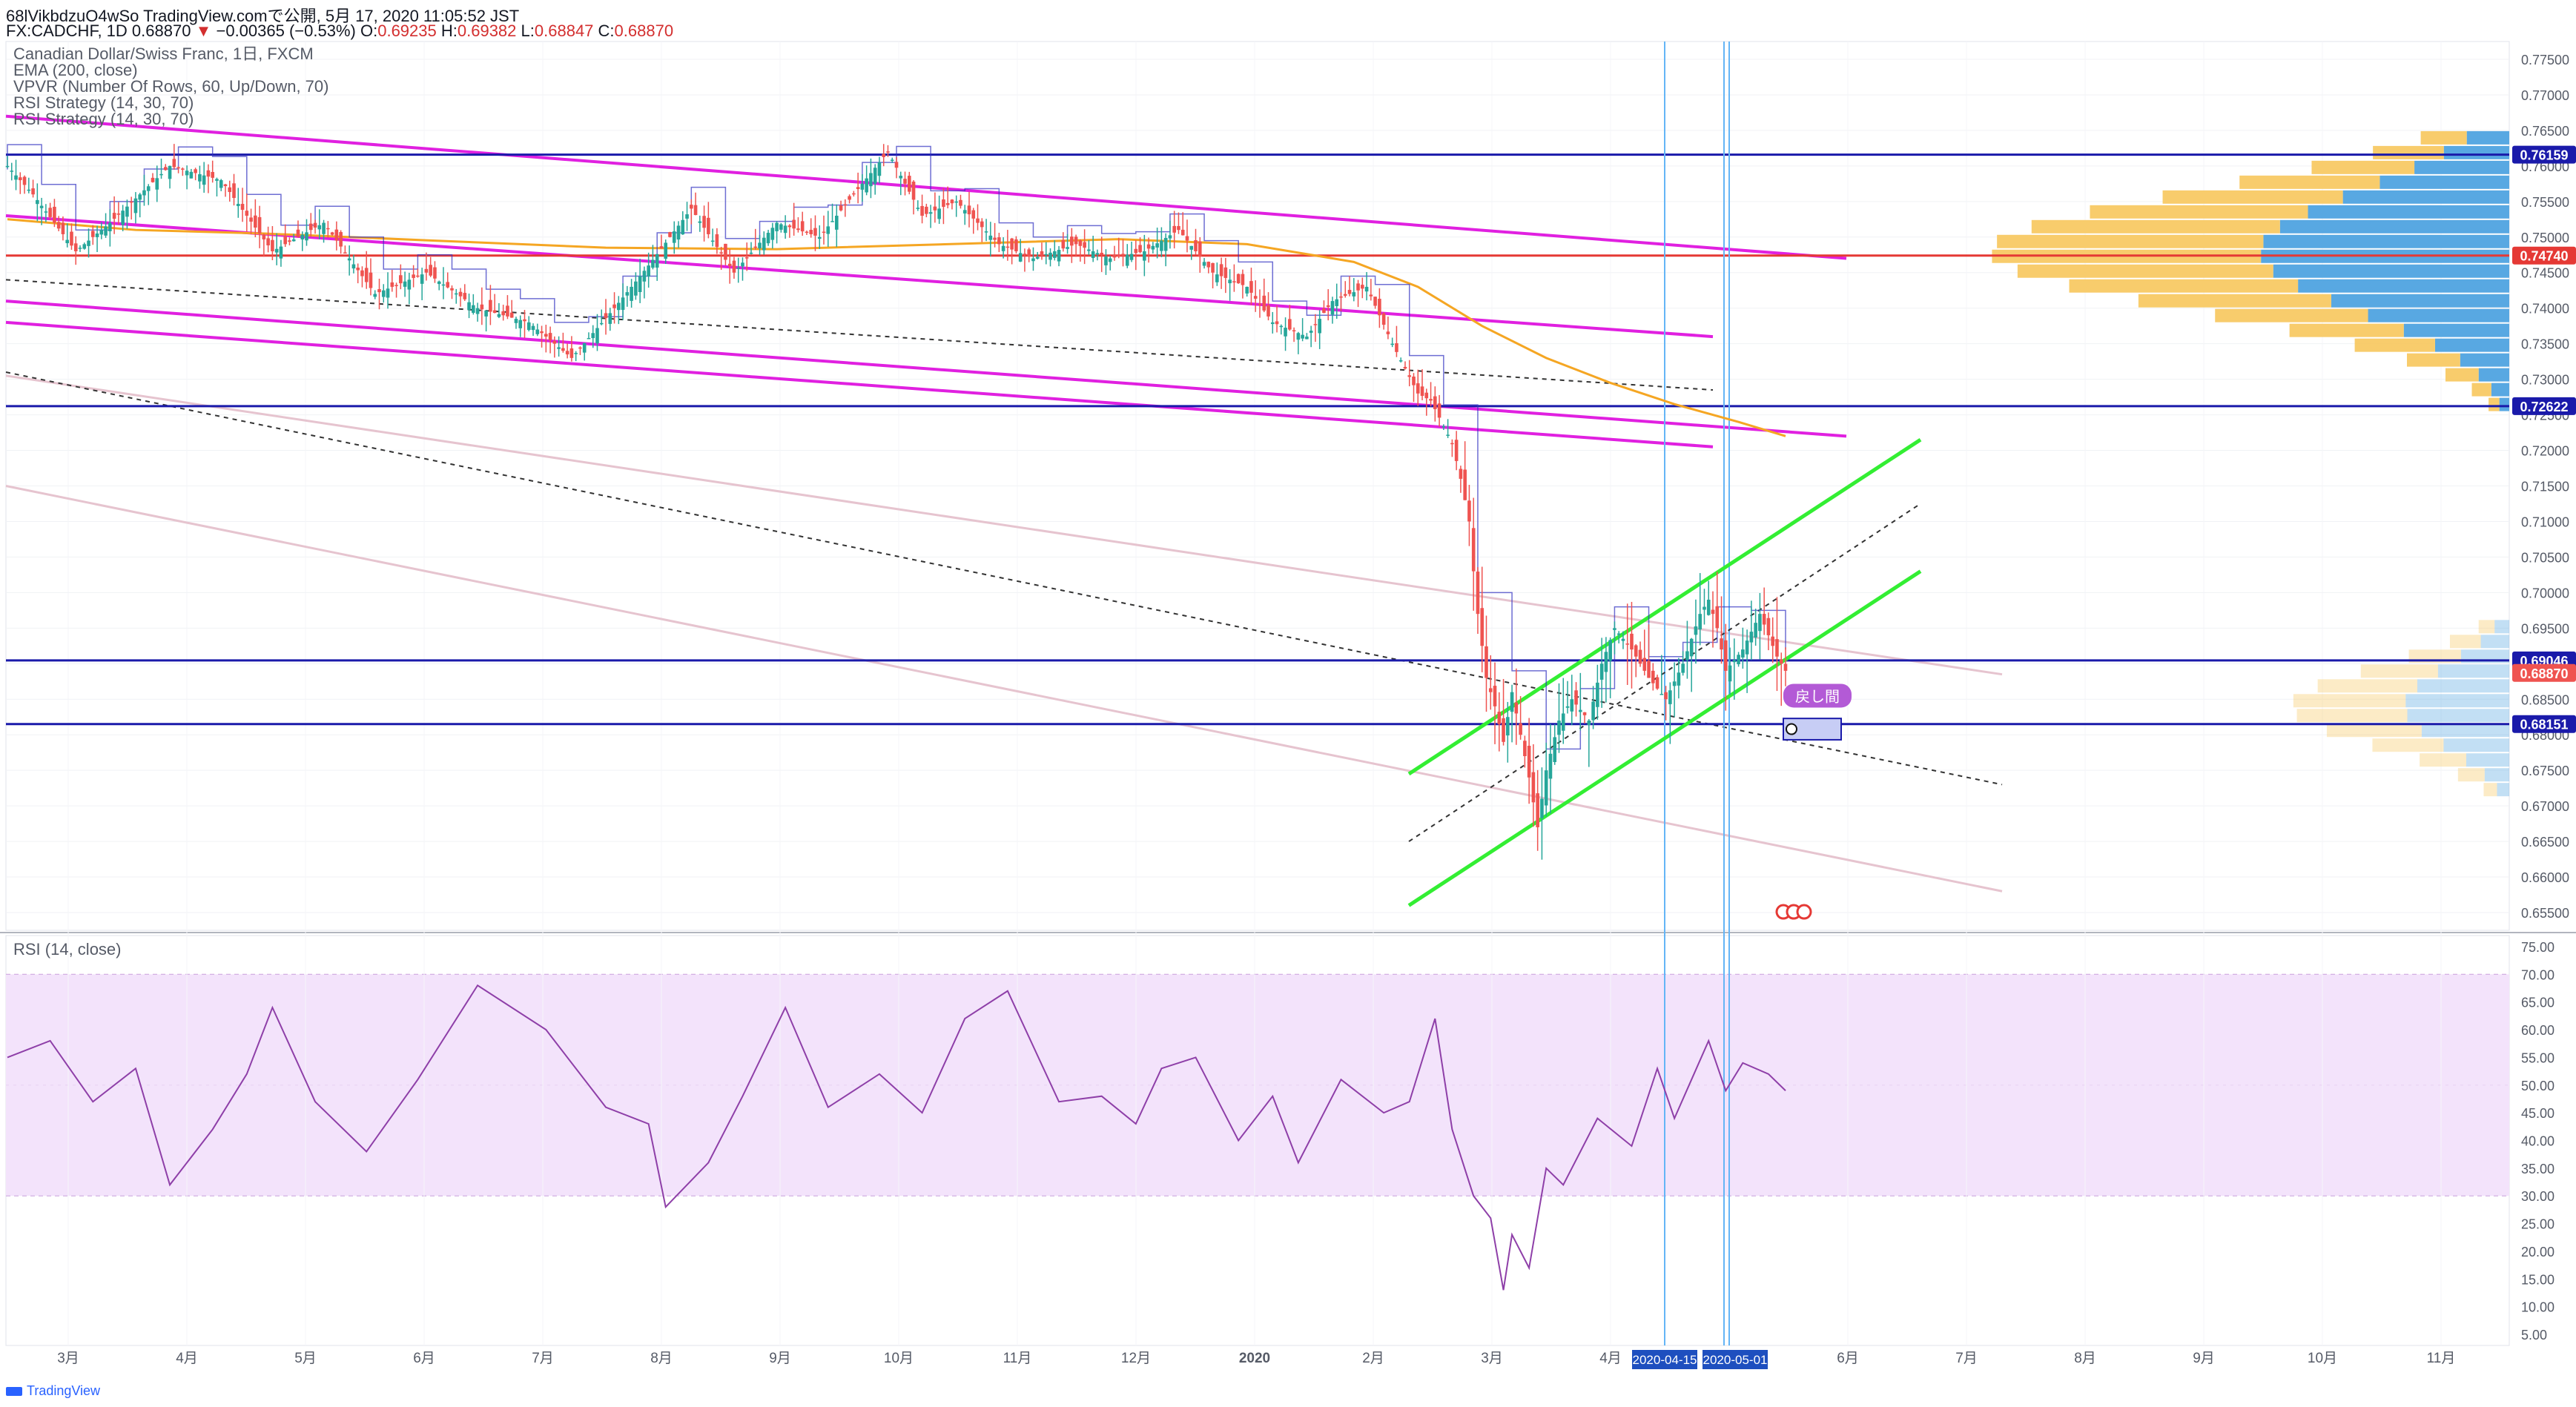 The image size is (2576, 1407). I want to click on time-tick-label: 7月, so click(543, 1358).